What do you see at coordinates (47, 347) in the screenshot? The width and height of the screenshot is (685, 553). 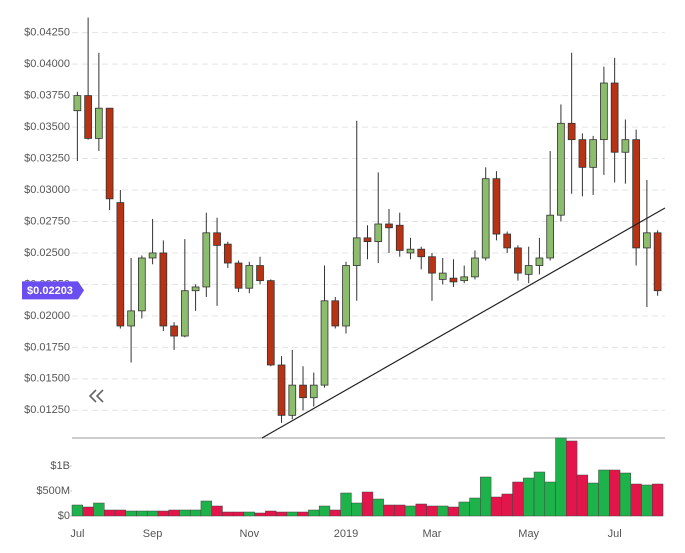 I see `y-tick-label: $0.01750` at bounding box center [47, 347].